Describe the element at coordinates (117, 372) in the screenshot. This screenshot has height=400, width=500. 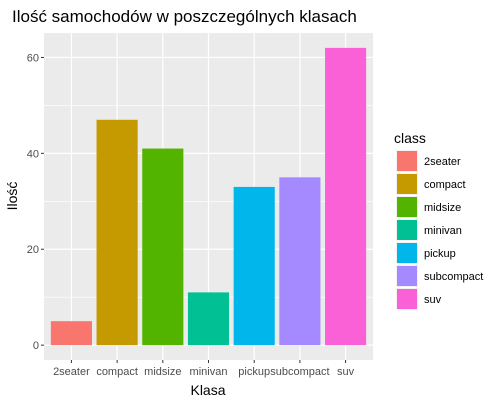
I see `x-tick-label: compact` at that location.